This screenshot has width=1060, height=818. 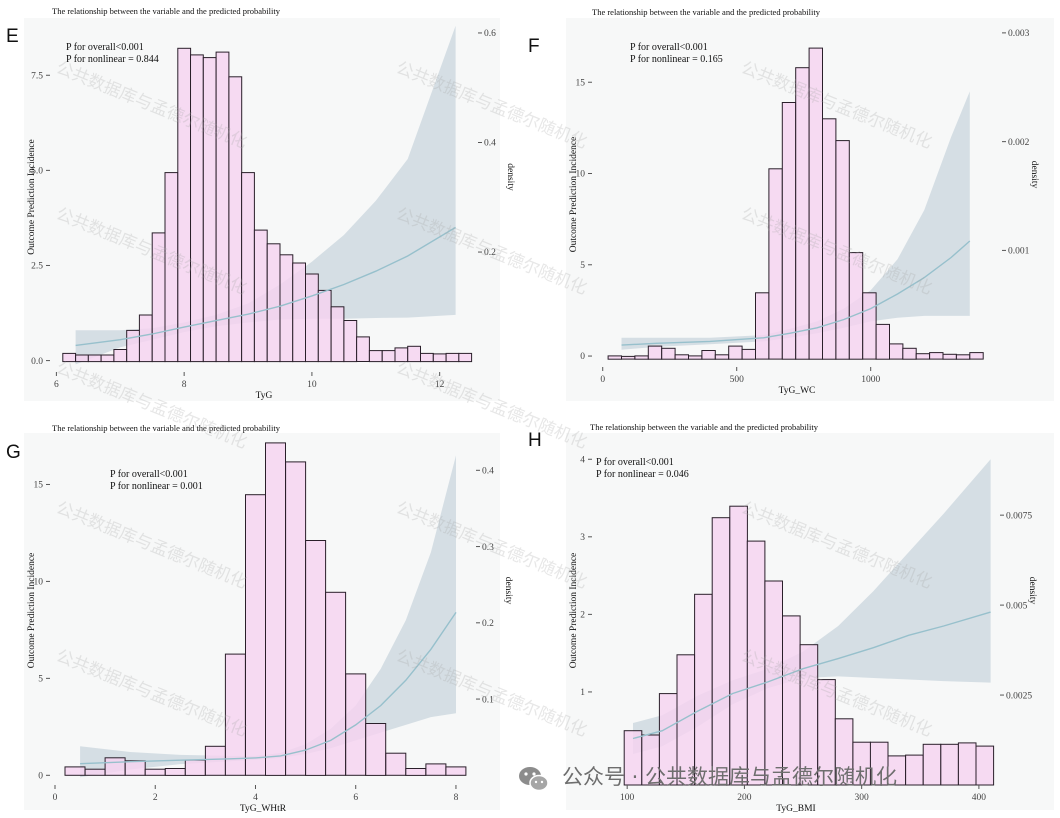 What do you see at coordinates (870, 380) in the screenshot?
I see `x-tick-label: 1000` at bounding box center [870, 380].